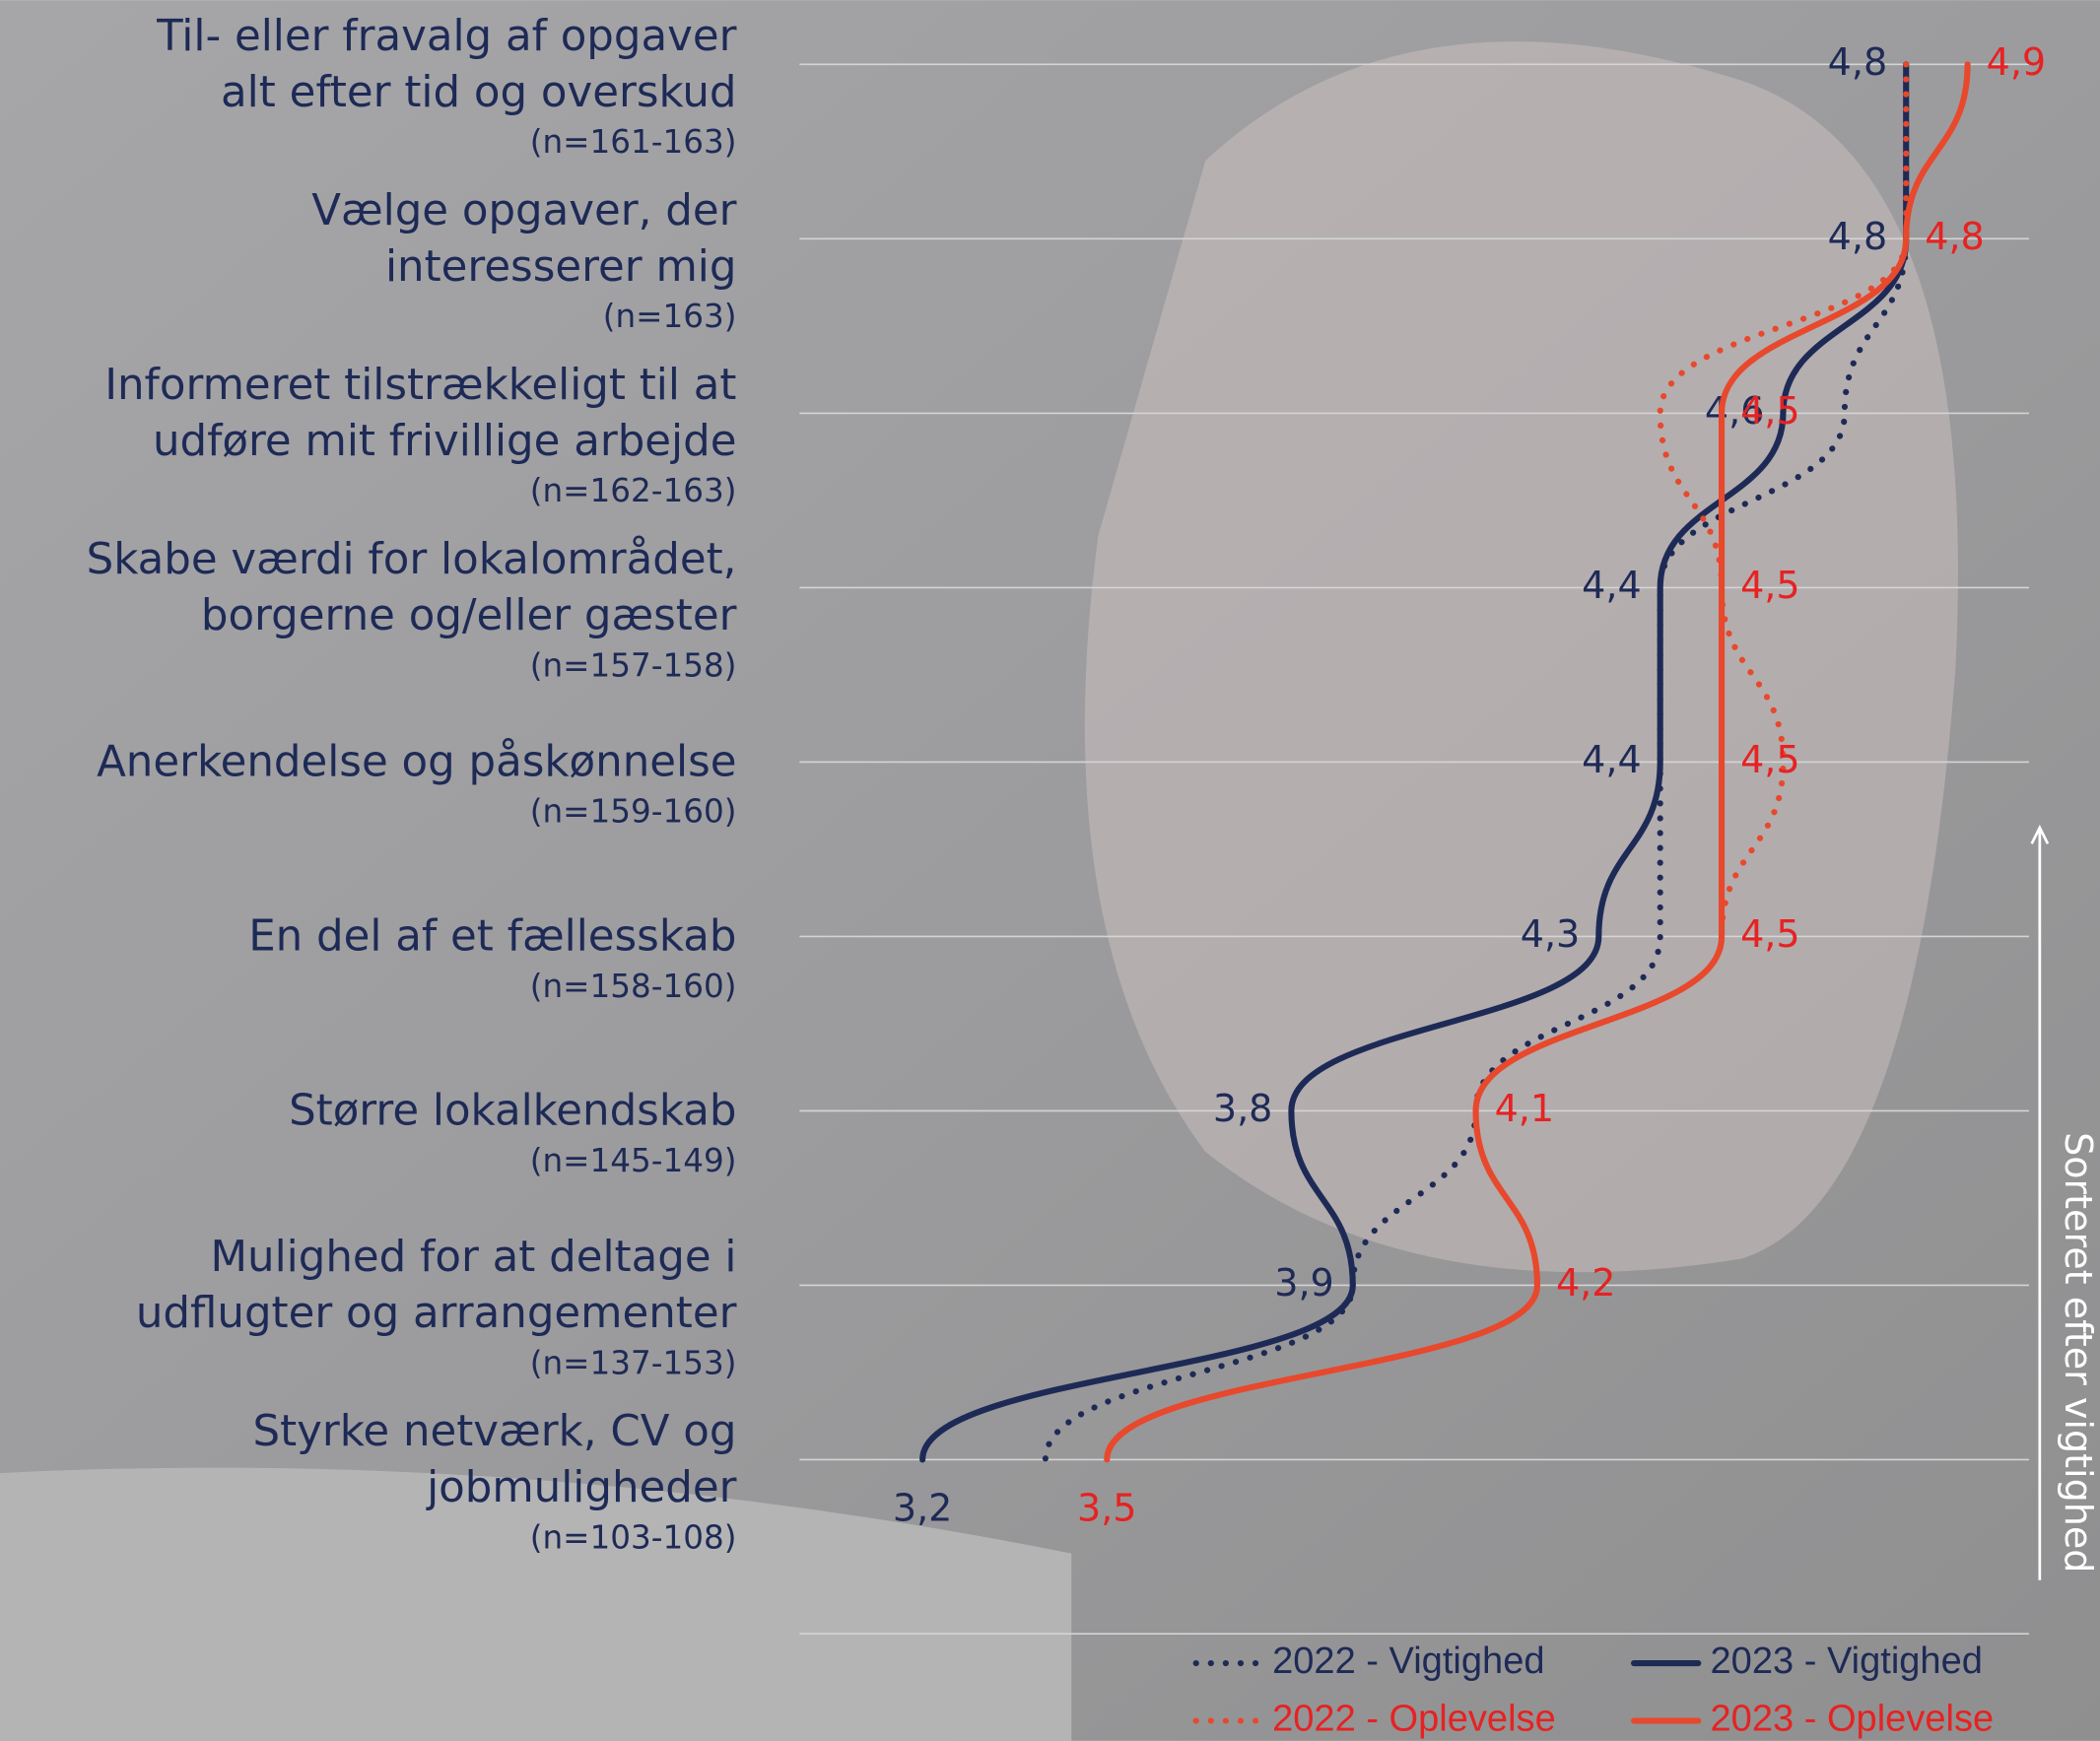  Describe the element at coordinates (1107, 1508) in the screenshot. I see `value-label: 3,5` at that location.